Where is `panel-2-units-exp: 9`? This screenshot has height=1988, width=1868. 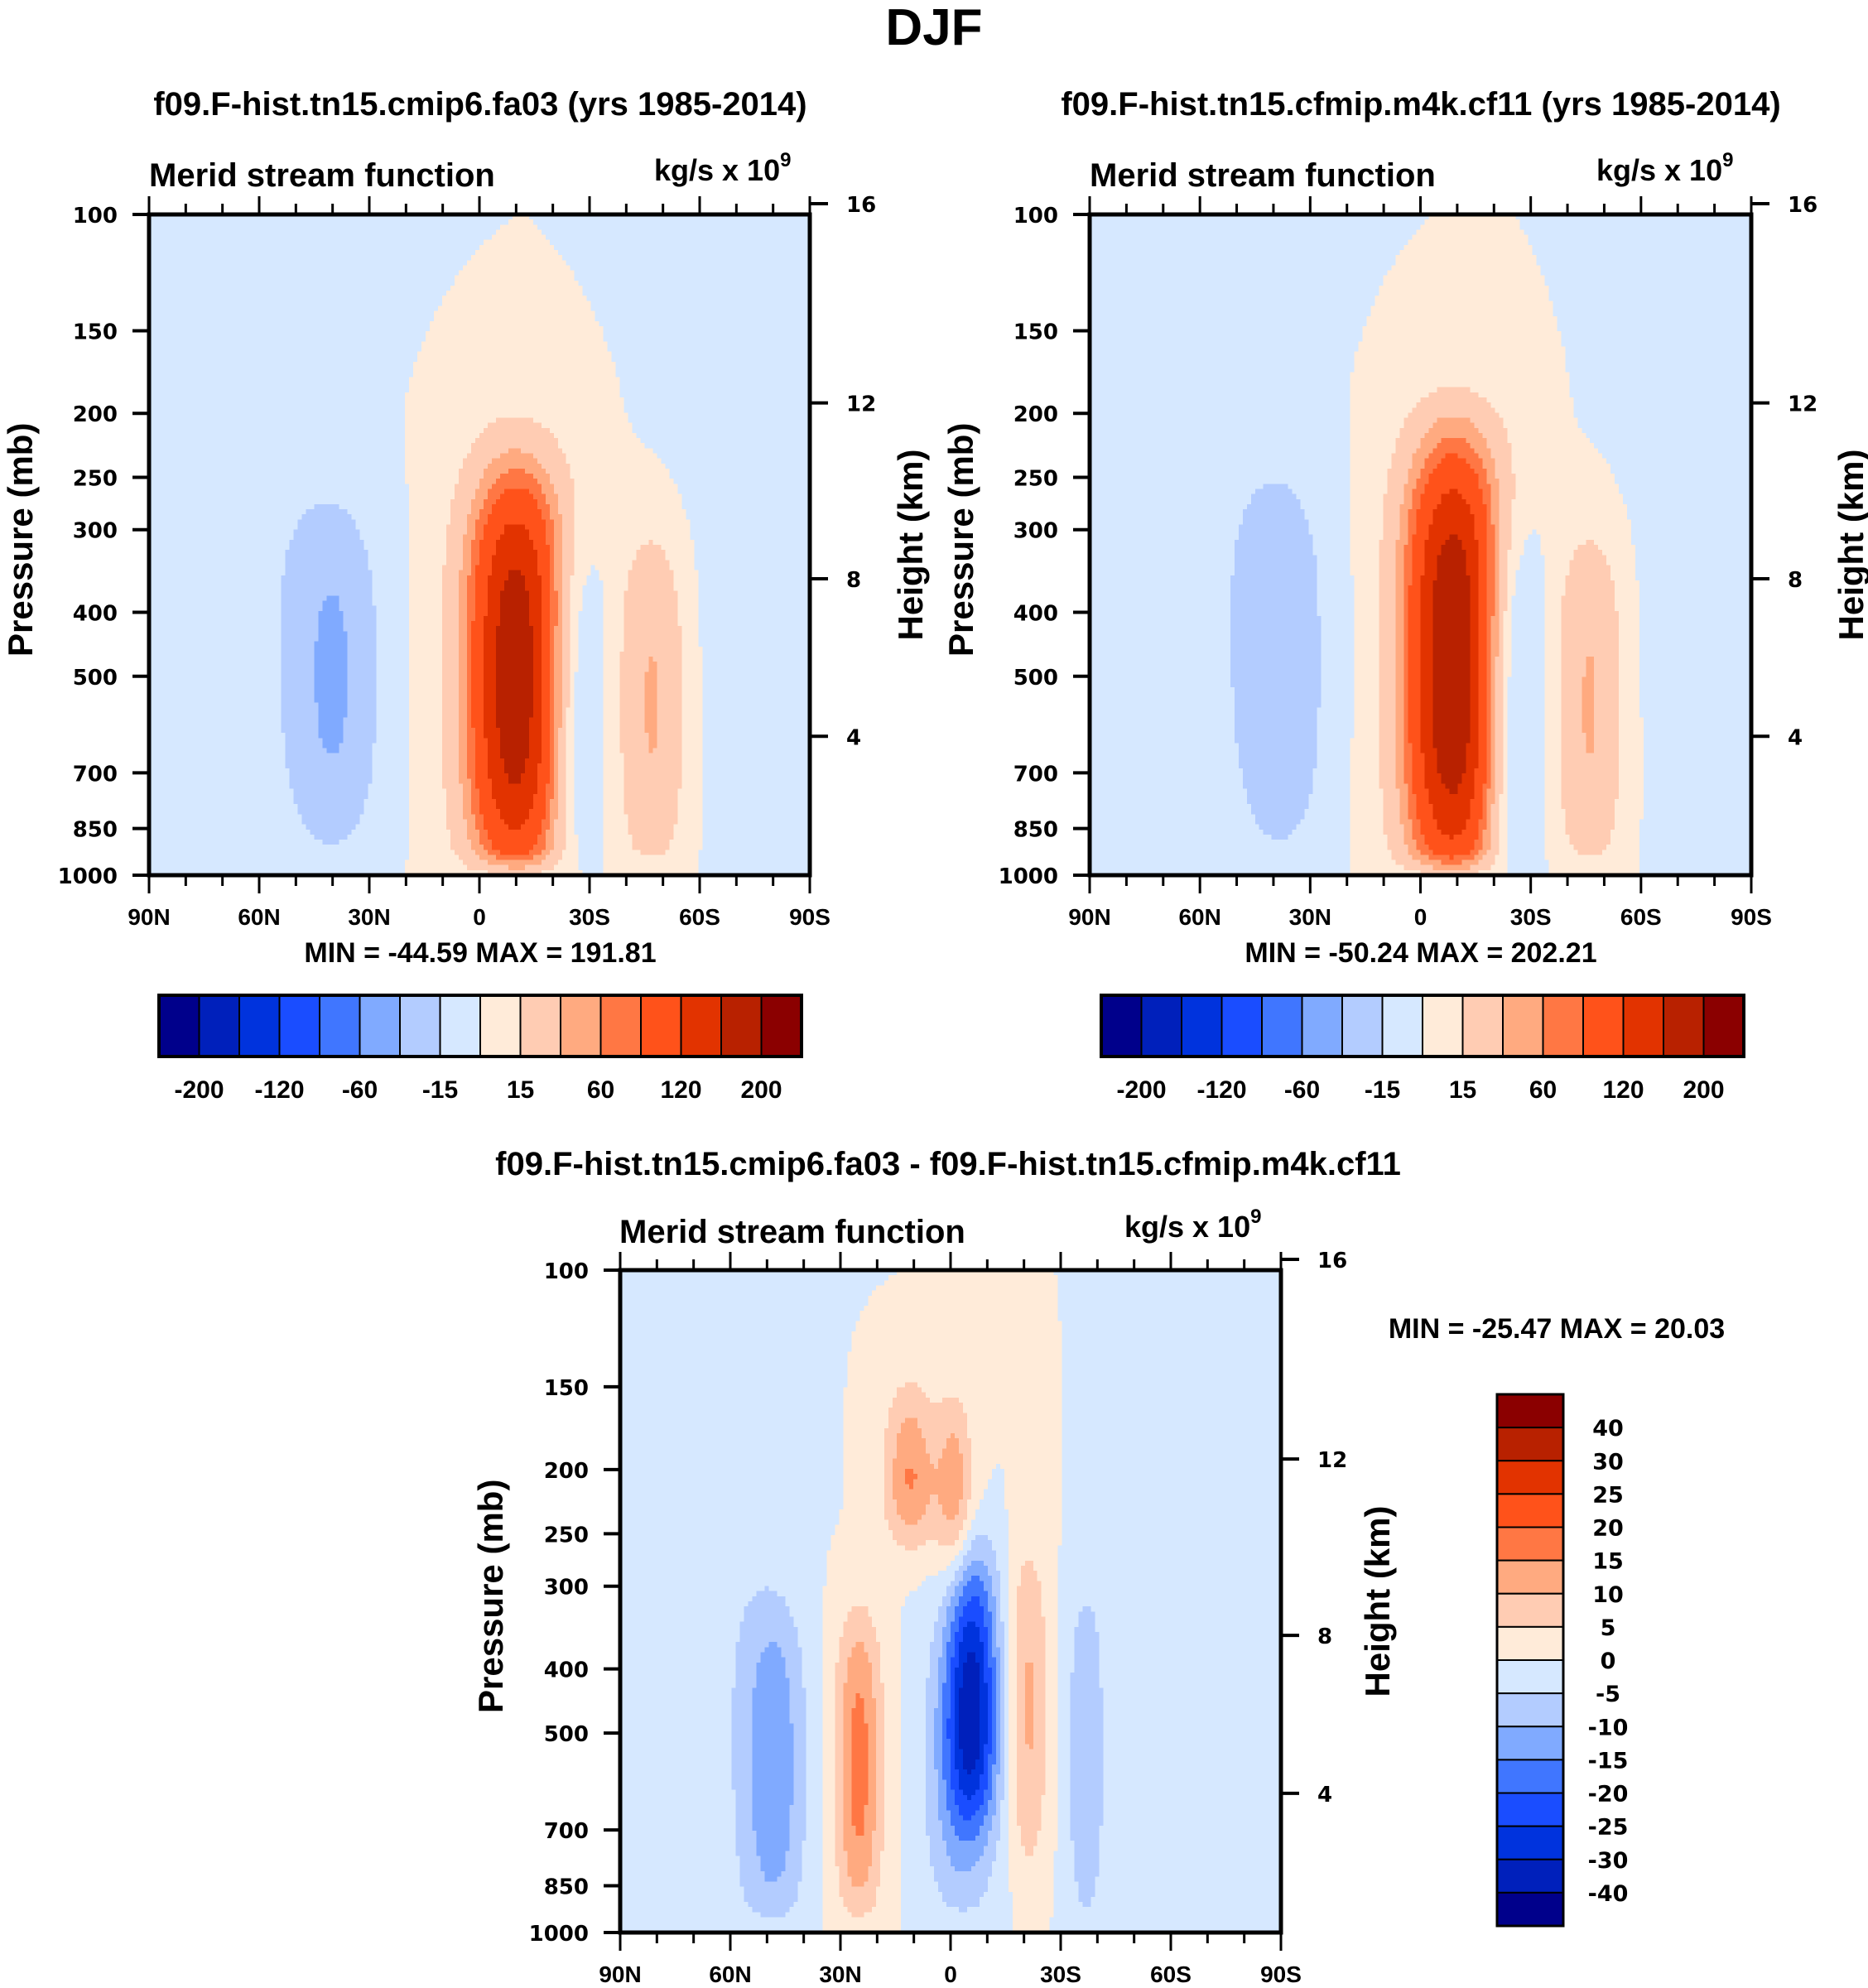 panel-2-units-exp: 9 is located at coordinates (1728, 160).